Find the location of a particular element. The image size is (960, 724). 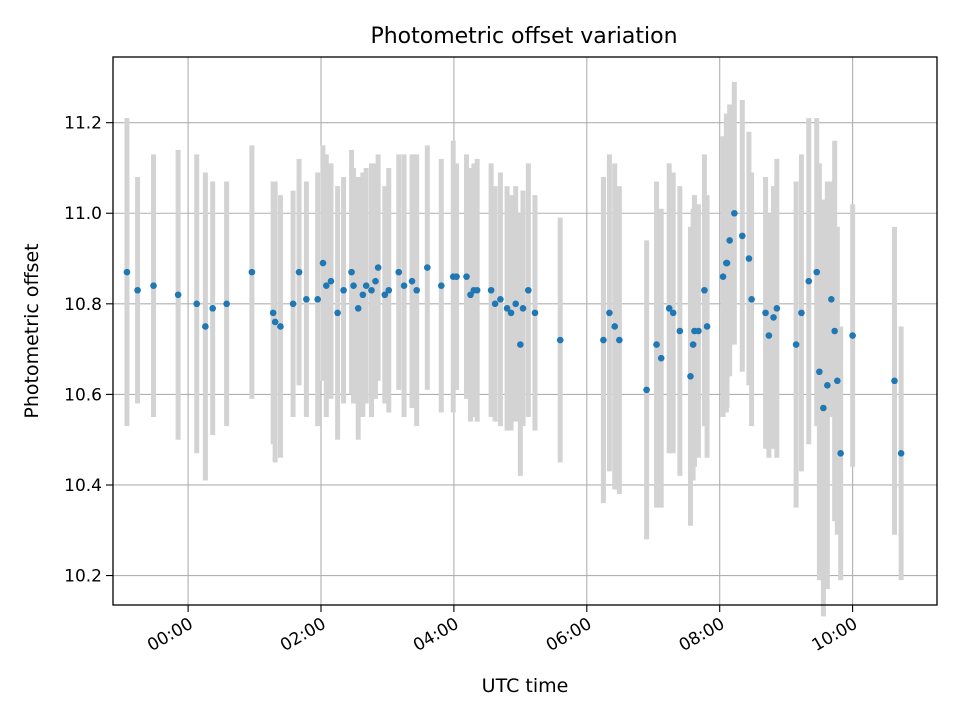

y-tick-label: 11.2 is located at coordinates (83, 124).